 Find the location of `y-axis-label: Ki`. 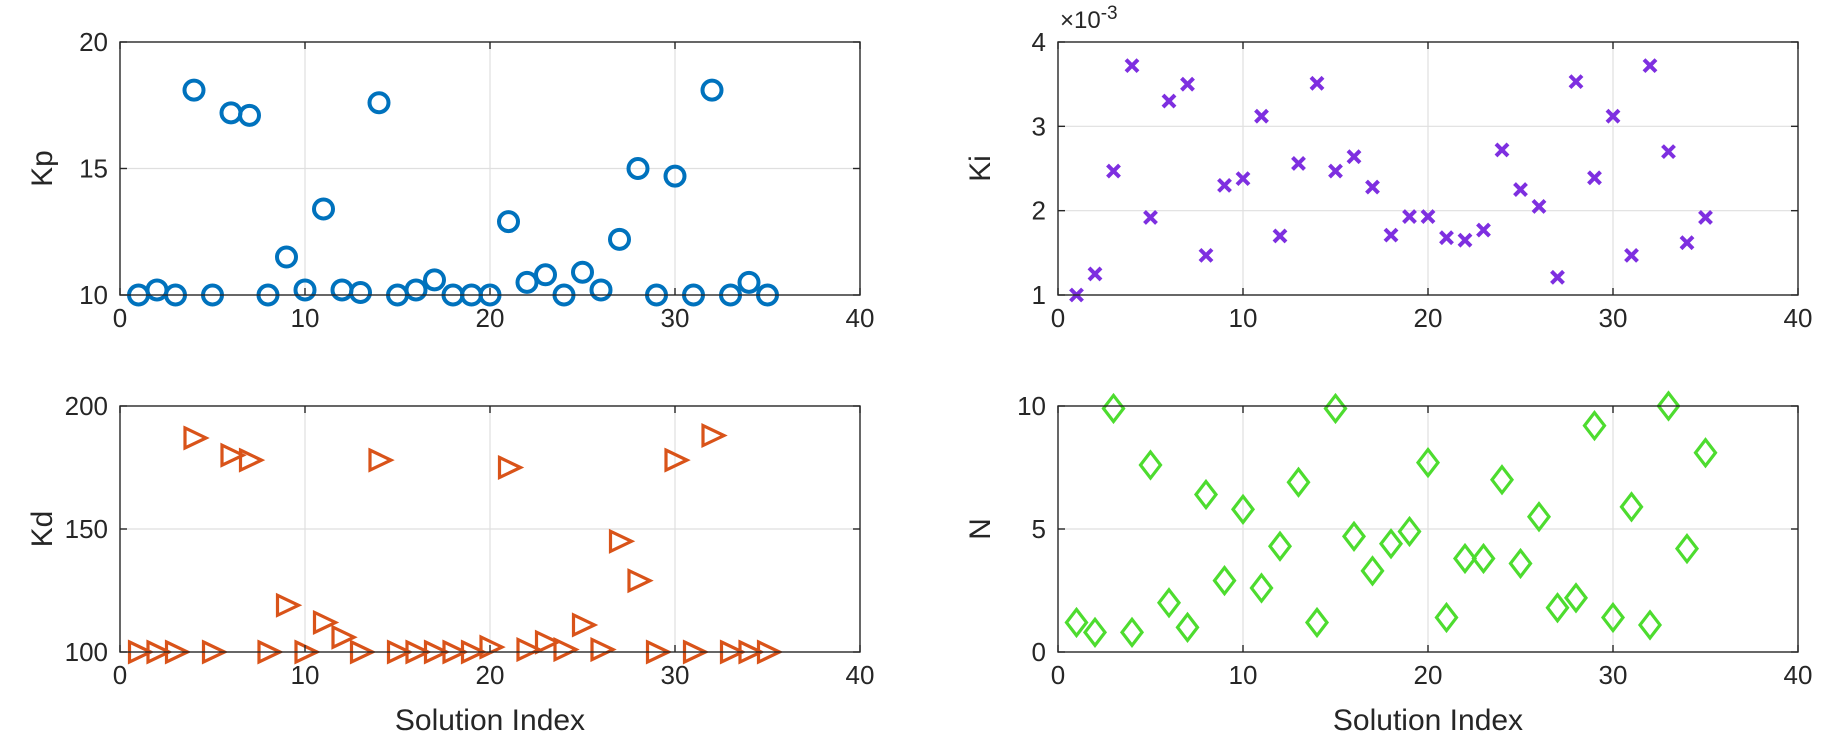

y-axis-label: Ki is located at coordinates (980, 168).